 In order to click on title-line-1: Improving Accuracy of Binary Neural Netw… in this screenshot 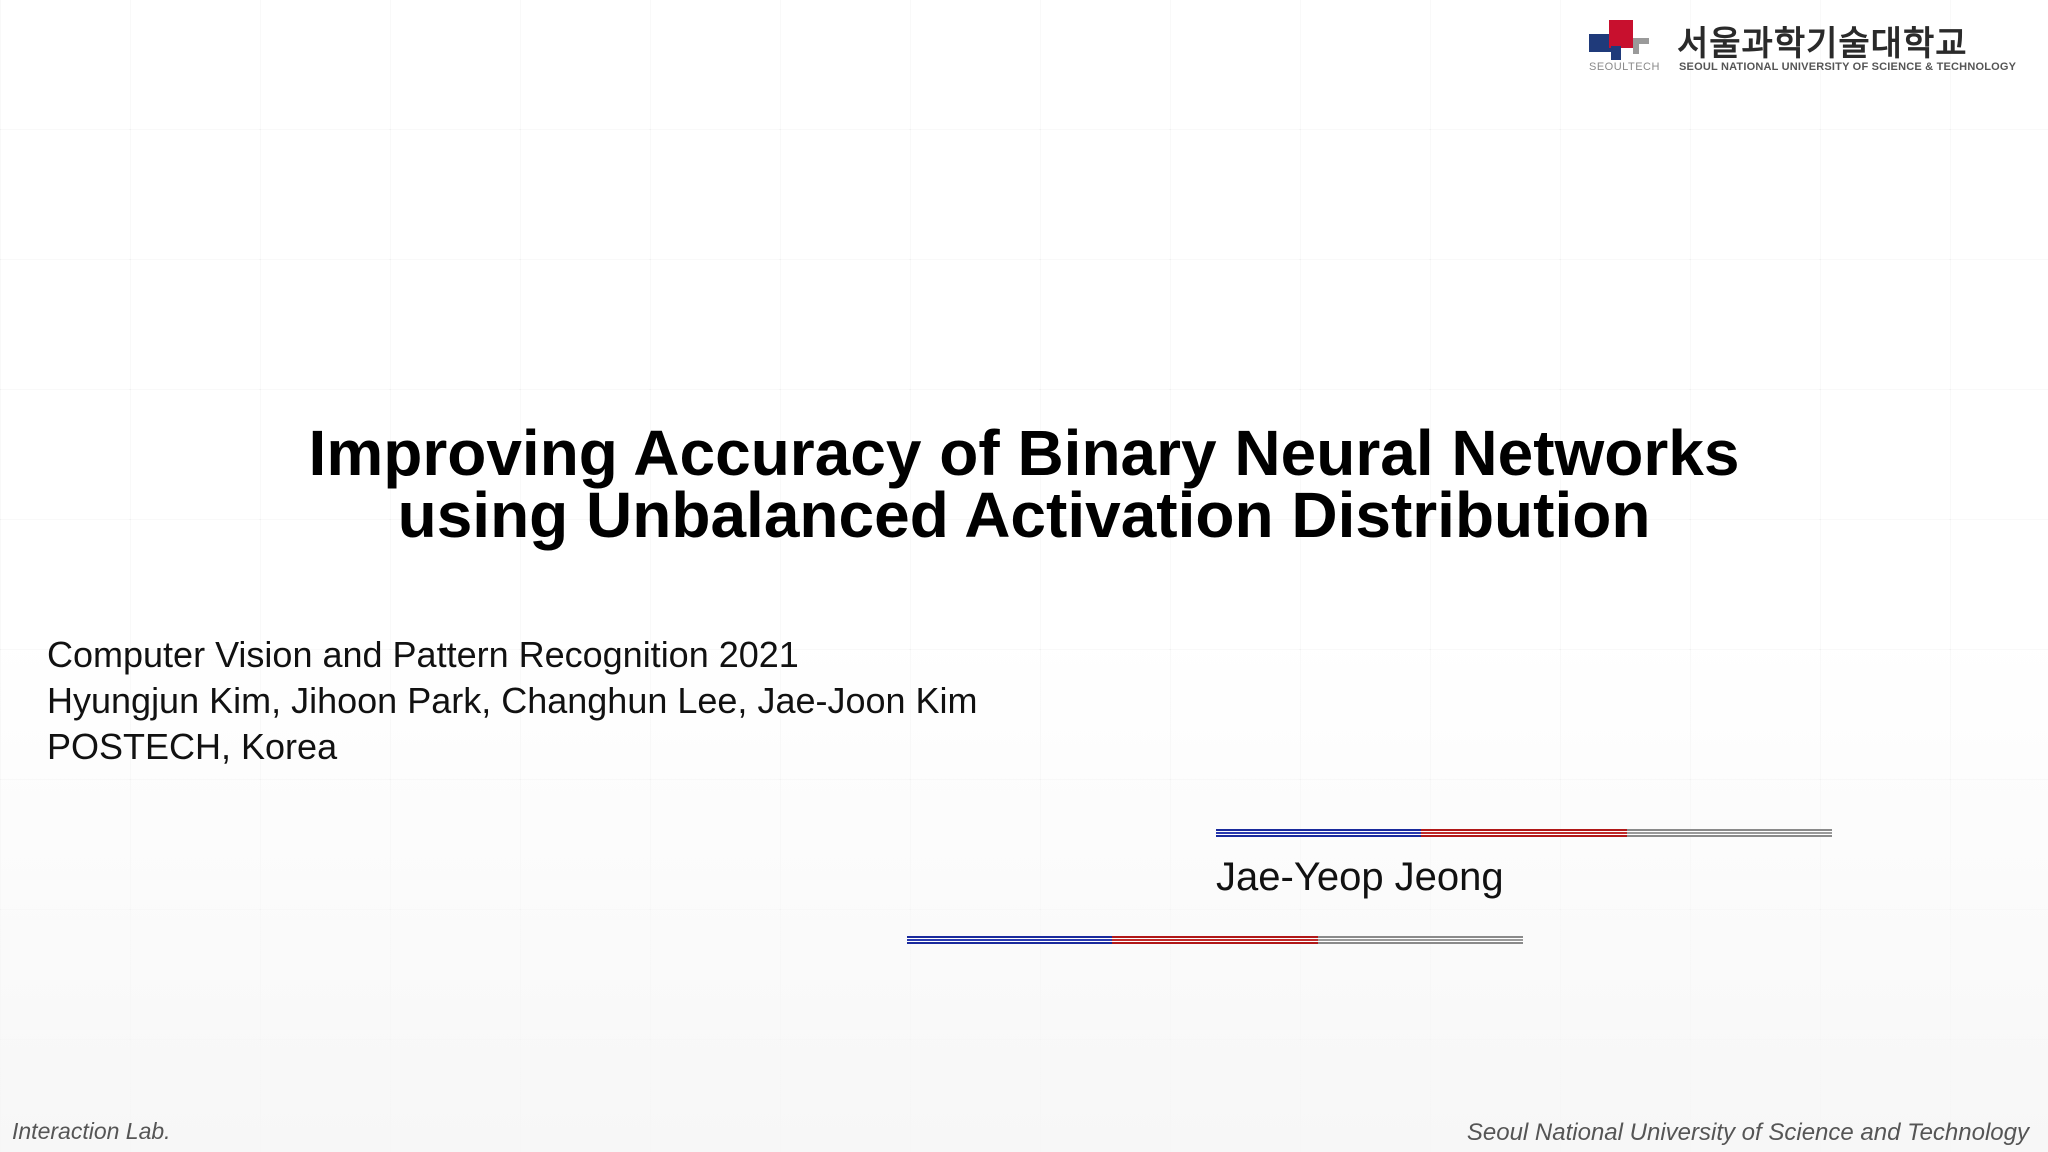, I will do `click(1024, 453)`.